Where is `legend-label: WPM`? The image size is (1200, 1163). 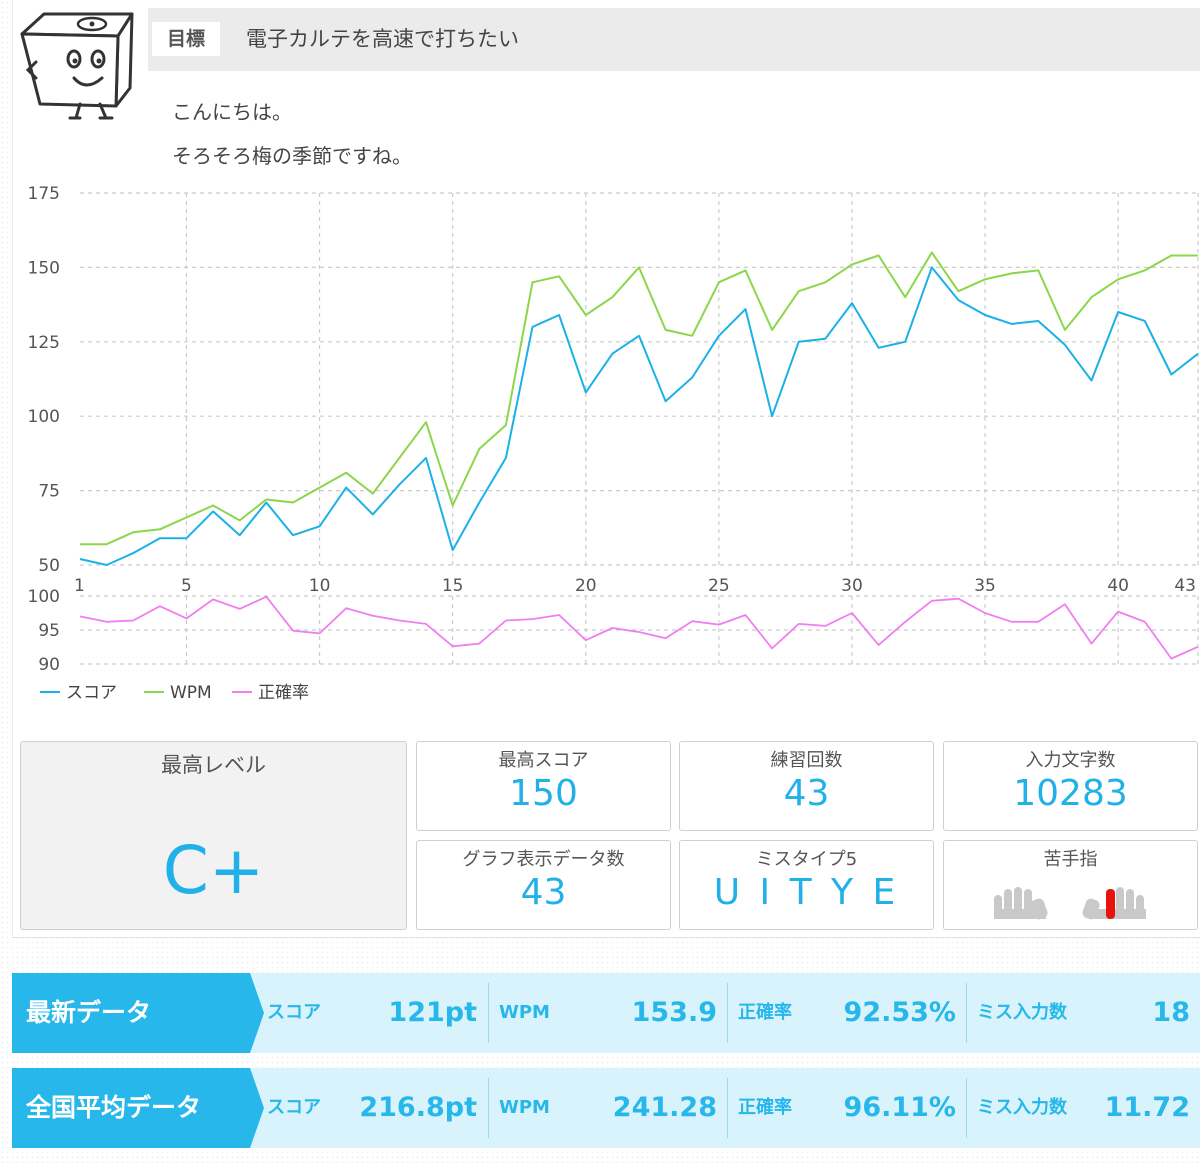 legend-label: WPM is located at coordinates (191, 693).